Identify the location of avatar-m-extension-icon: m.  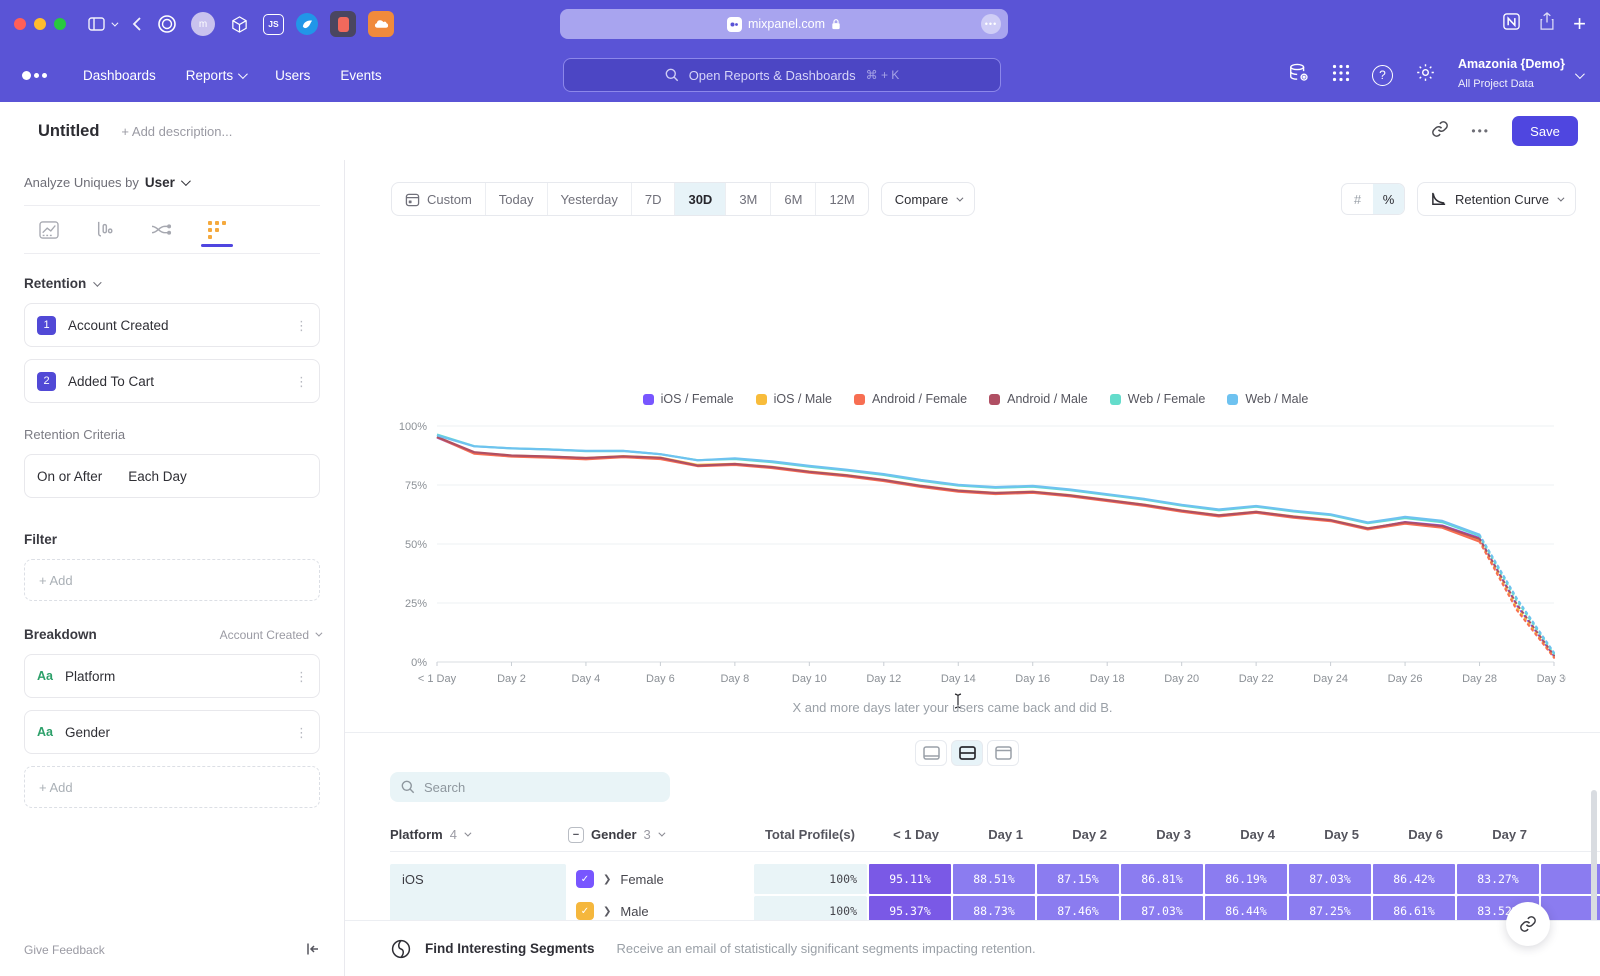
(203, 24).